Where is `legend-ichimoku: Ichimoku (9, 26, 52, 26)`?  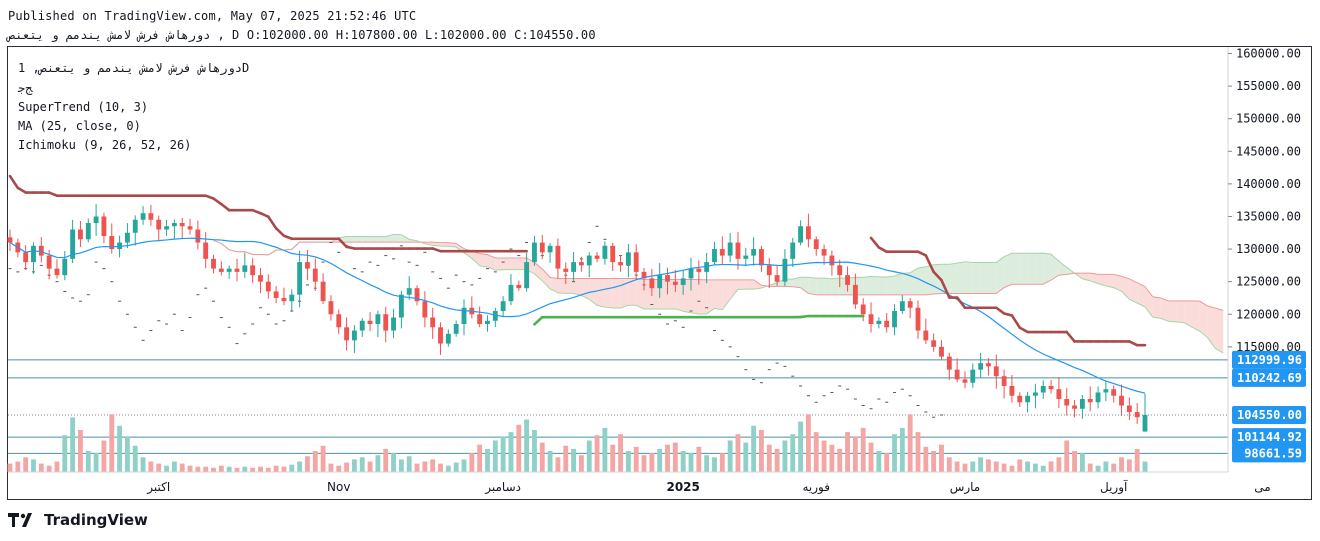 legend-ichimoku: Ichimoku (9, 26, 52, 26) is located at coordinates (105, 145).